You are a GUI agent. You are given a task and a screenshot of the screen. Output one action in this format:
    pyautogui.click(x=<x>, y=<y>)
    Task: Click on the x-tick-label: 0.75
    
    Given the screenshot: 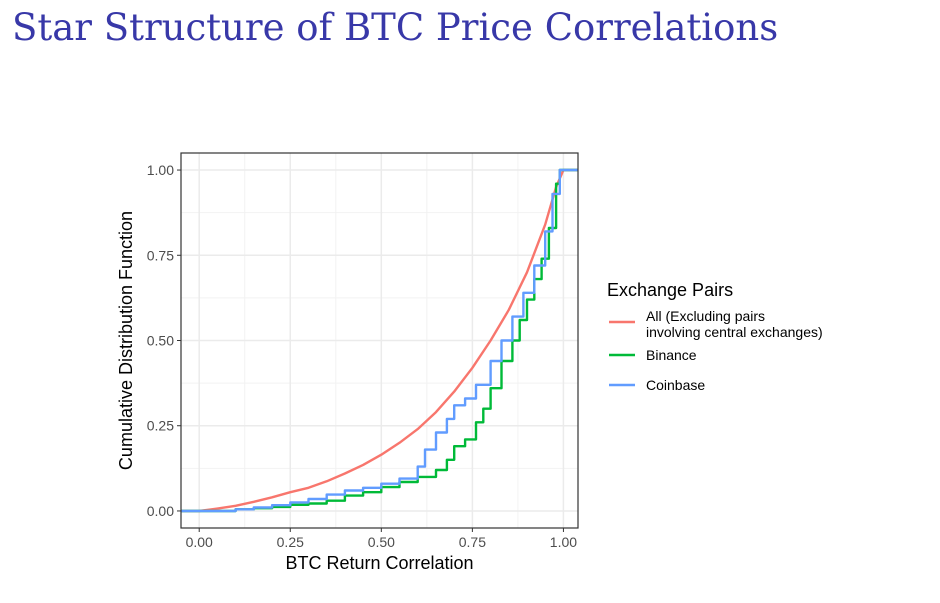 What is the action you would take?
    pyautogui.click(x=472, y=542)
    